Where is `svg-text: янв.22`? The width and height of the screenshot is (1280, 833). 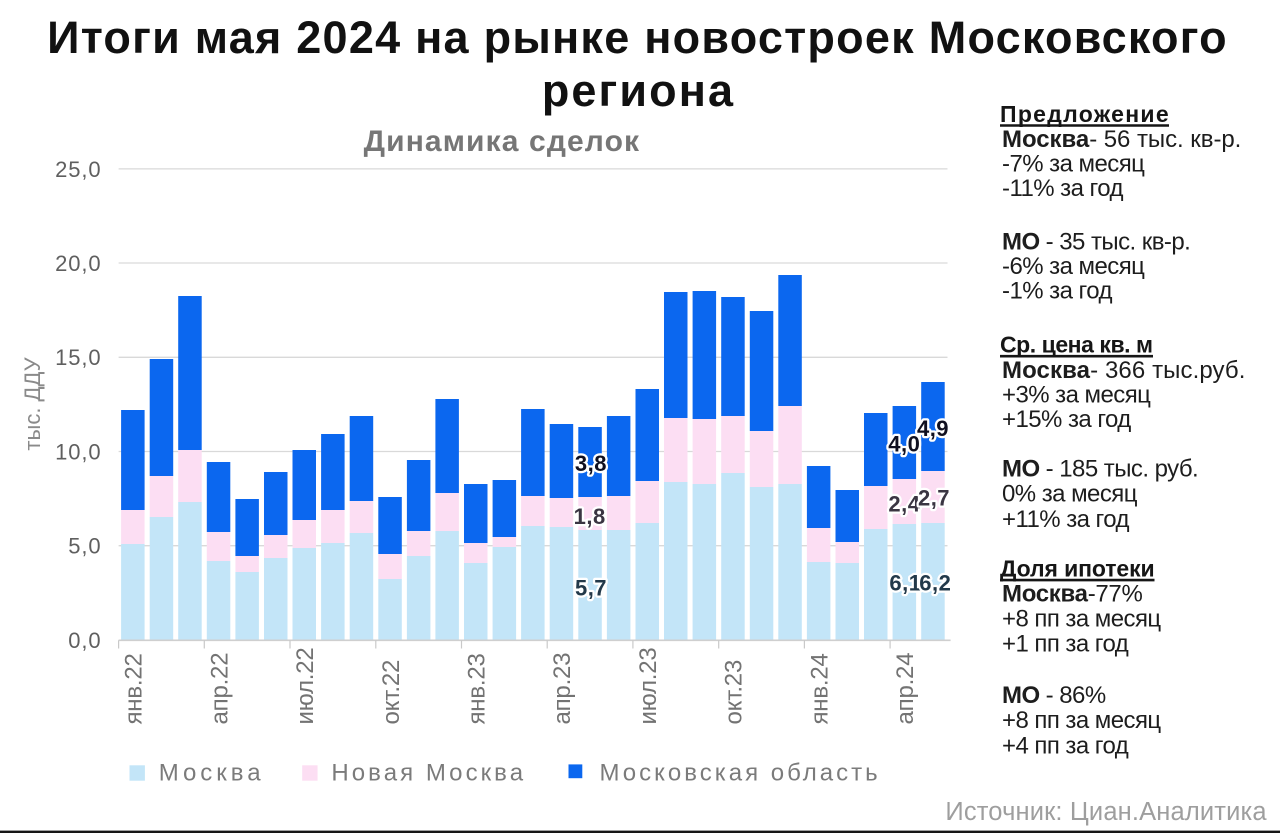 svg-text: янв.22 is located at coordinates (134, 688).